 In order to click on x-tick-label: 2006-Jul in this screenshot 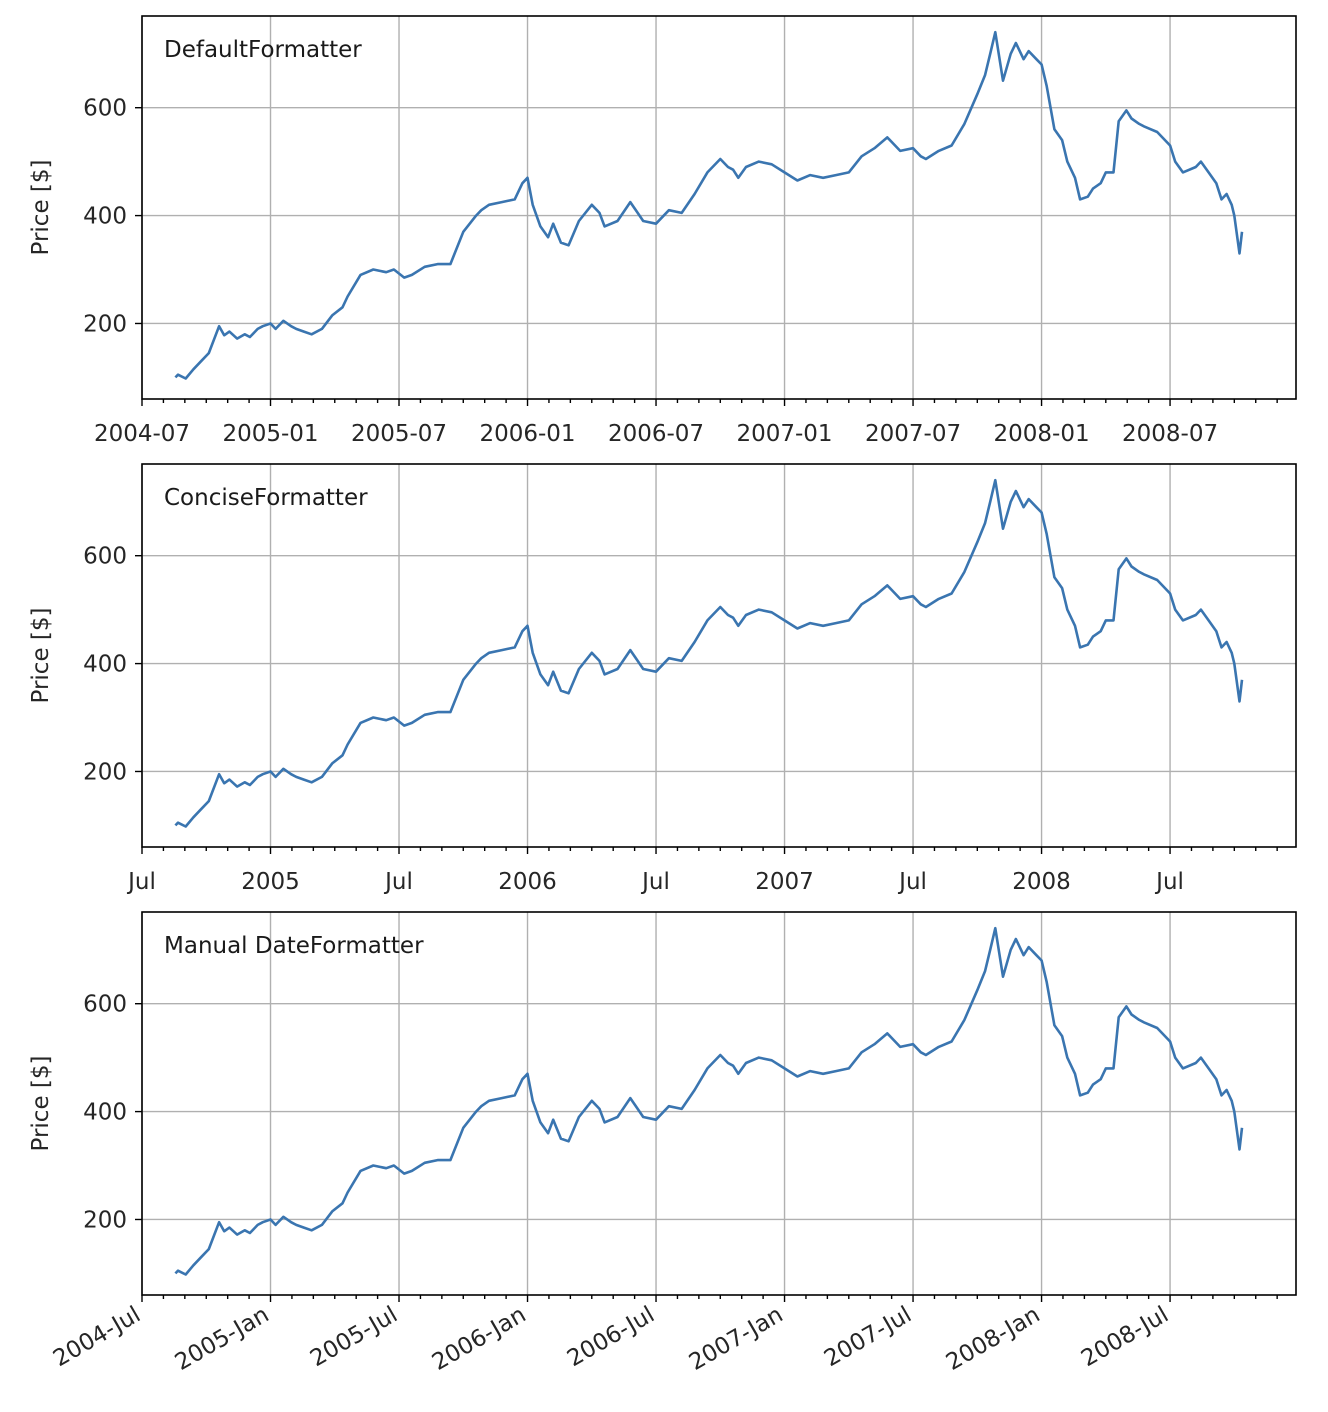, I will do `click(611, 1337)`.